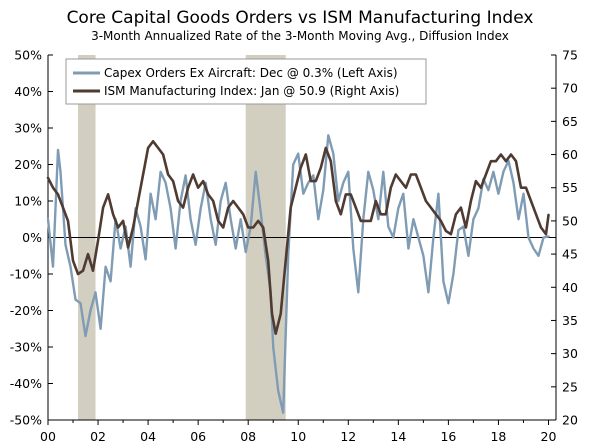  What do you see at coordinates (348, 436) in the screenshot?
I see `x-tick-label: 12` at bounding box center [348, 436].